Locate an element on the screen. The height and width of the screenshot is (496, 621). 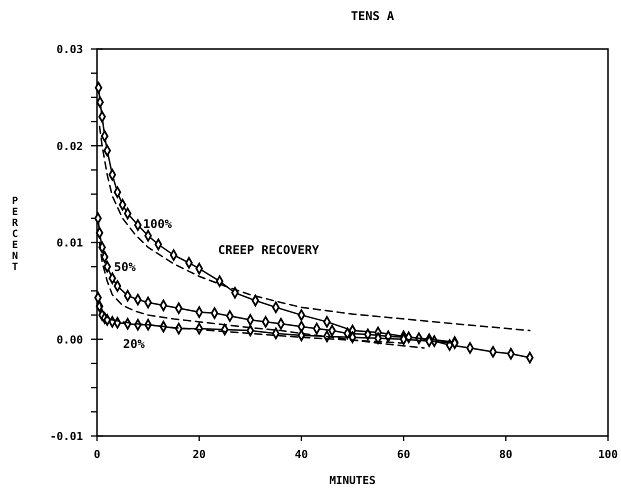
y-tick-label: 0.00 is located at coordinates (69, 339).